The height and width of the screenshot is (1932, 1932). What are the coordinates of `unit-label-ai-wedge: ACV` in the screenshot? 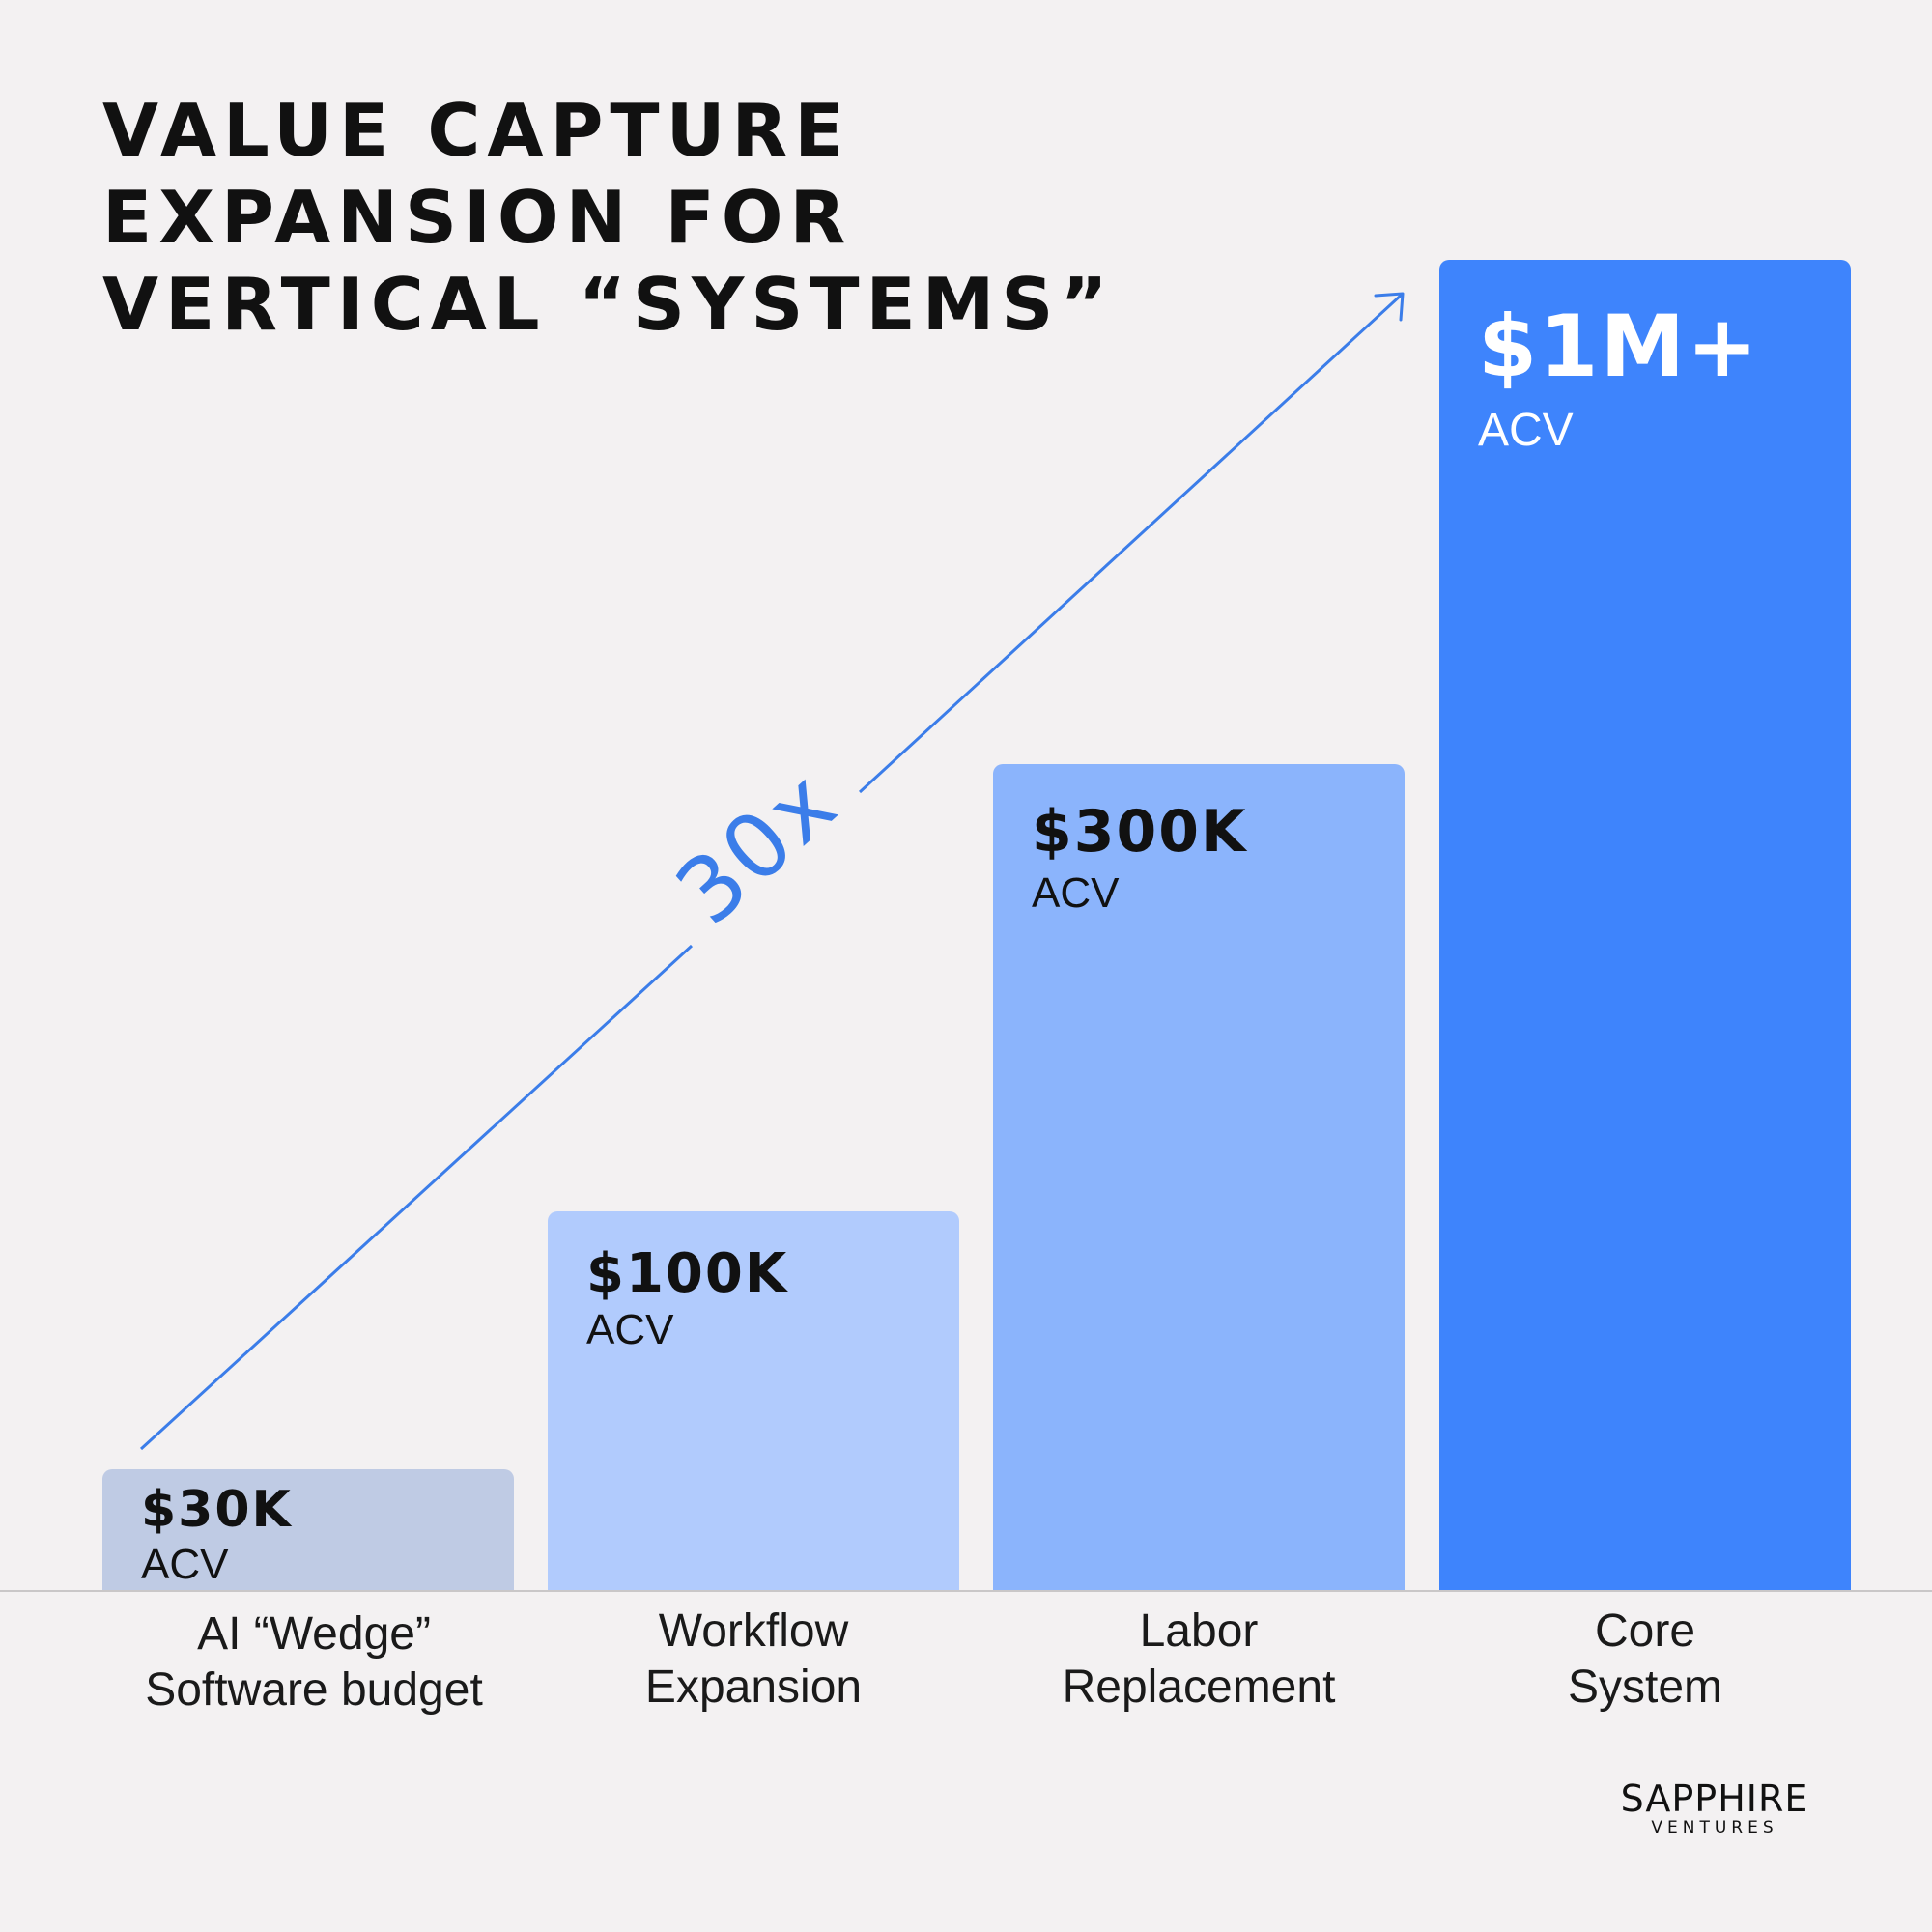 It's located at (185, 1564).